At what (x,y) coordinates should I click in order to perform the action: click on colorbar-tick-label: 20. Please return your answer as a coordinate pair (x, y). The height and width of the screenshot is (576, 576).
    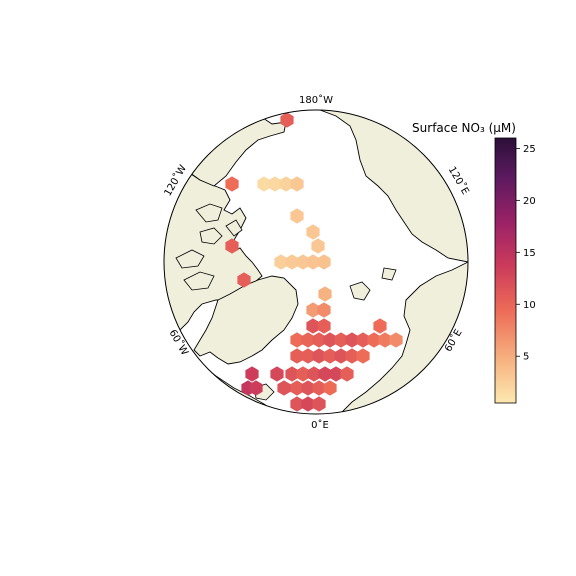
    Looking at the image, I should click on (529, 201).